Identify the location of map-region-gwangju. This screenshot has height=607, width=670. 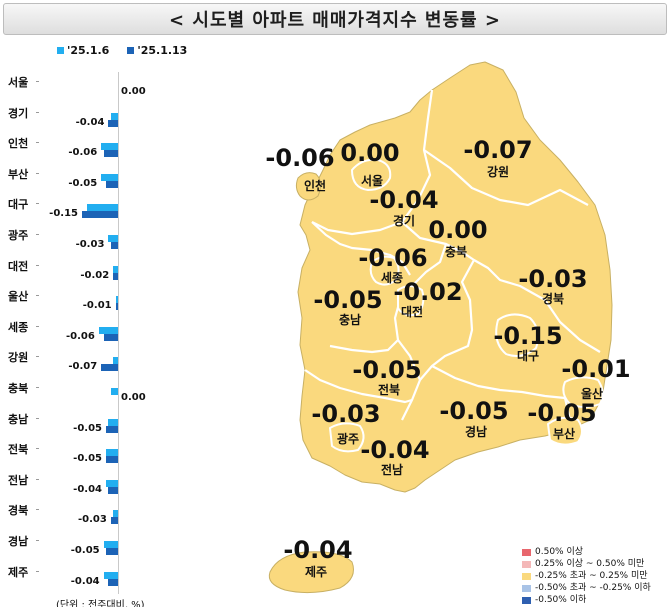
(347, 437).